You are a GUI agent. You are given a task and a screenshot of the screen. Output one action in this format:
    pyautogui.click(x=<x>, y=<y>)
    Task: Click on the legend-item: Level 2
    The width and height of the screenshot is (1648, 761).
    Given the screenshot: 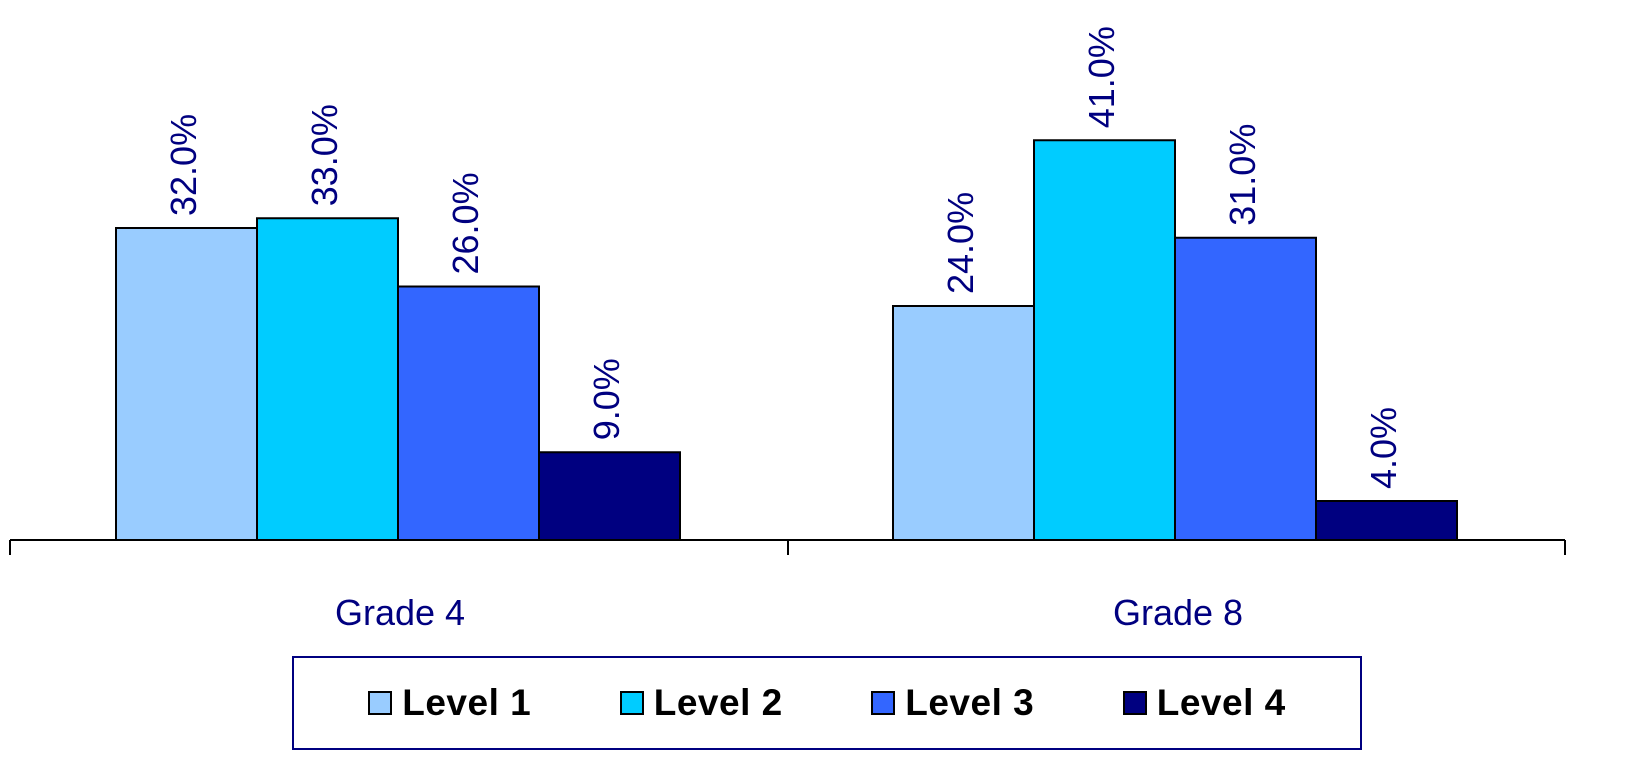 What is the action you would take?
    pyautogui.click(x=701, y=703)
    